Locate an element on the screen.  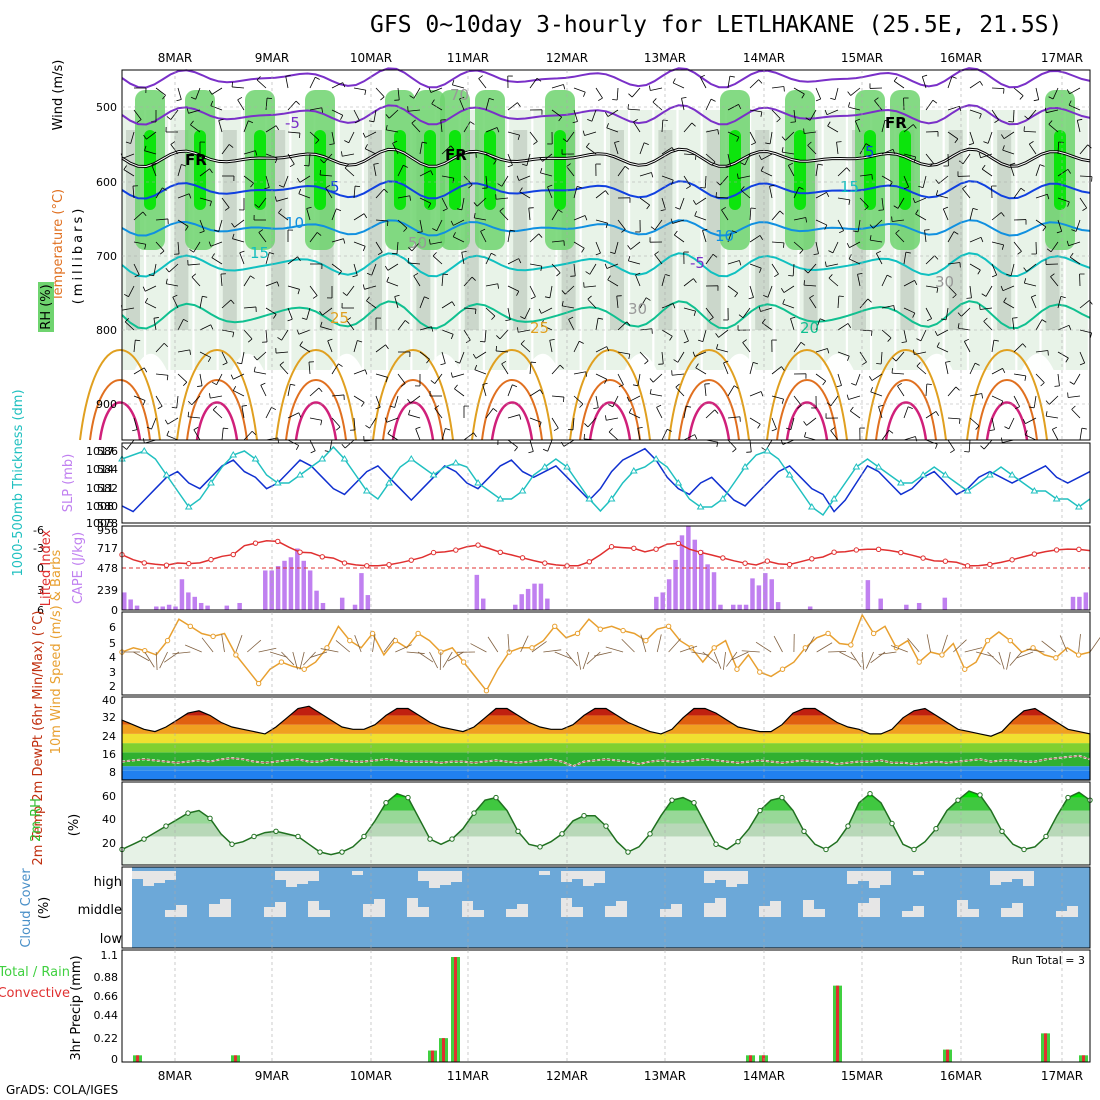
cloud-unit-label: (%) is located at coordinates (44, 908).